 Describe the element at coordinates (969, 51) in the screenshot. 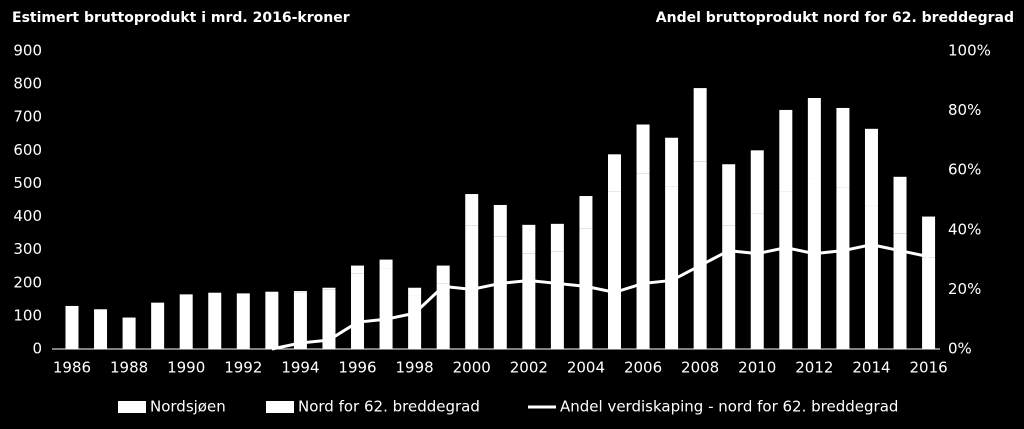

I see `y2-tick-label: 100%` at that location.